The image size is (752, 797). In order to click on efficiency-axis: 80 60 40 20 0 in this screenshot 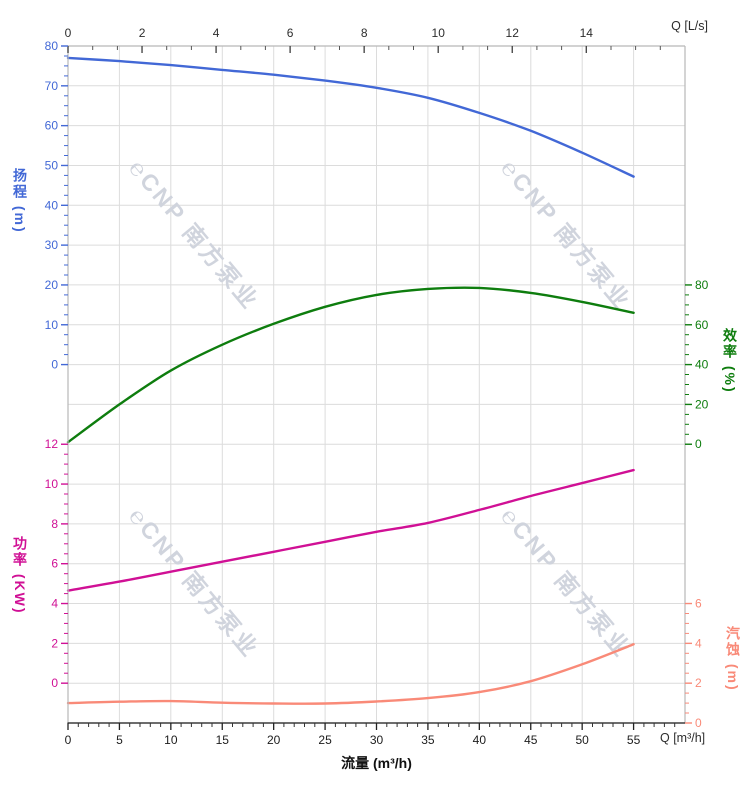, I will do `click(697, 364)`.